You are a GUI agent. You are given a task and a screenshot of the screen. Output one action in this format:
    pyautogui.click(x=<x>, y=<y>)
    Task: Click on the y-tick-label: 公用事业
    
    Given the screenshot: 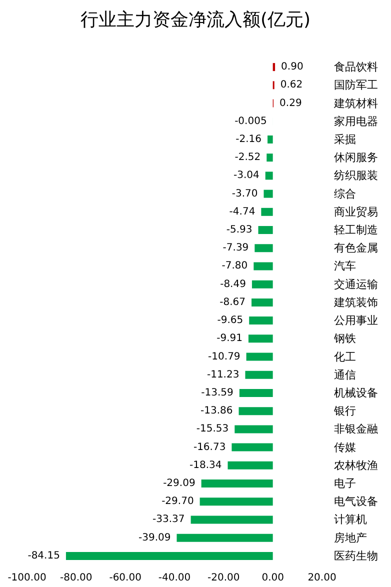 What is the action you would take?
    pyautogui.click(x=356, y=321)
    